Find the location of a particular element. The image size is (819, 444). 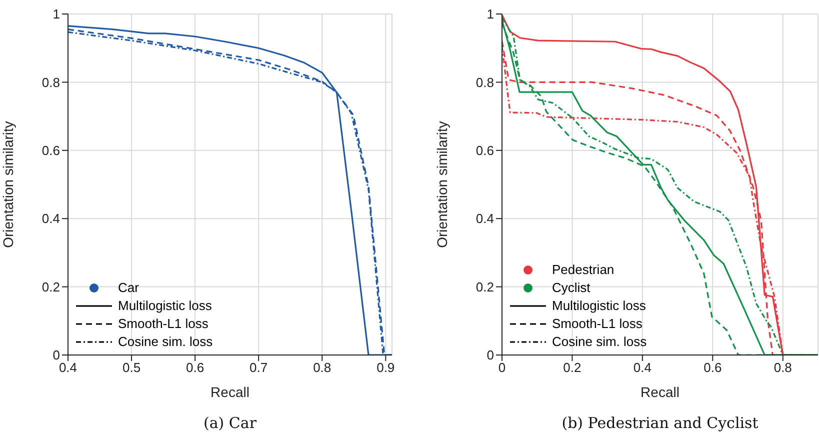

text: (b) Pedestrian and Cyclist is located at coordinates (660, 423).